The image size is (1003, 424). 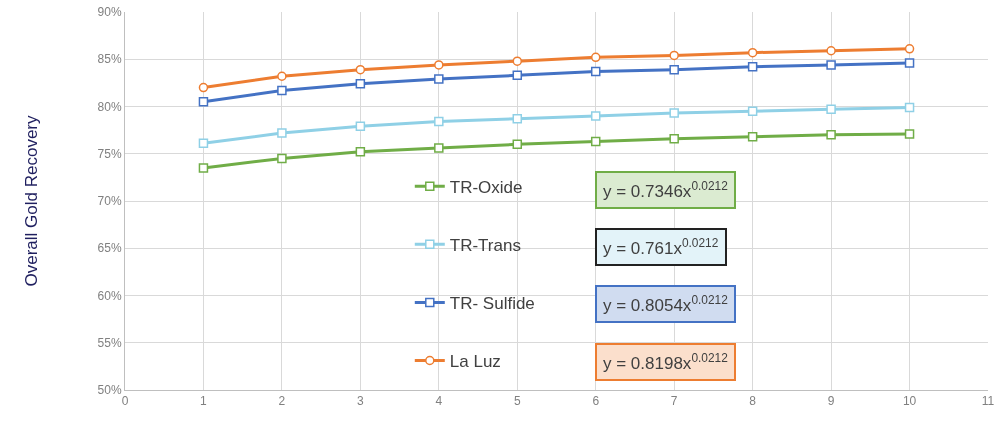 What do you see at coordinates (674, 401) in the screenshot?
I see `x-tick-label: 7` at bounding box center [674, 401].